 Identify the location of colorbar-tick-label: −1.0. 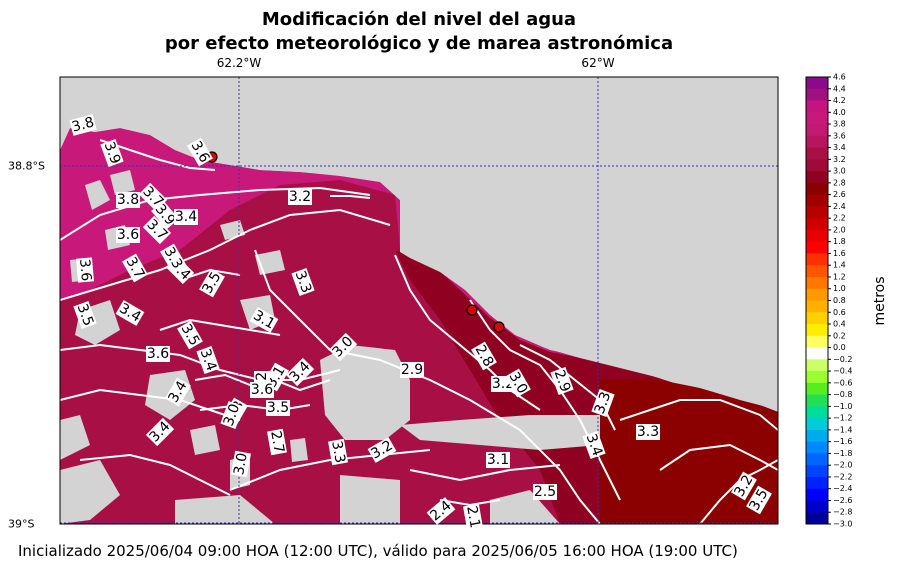
(842, 406).